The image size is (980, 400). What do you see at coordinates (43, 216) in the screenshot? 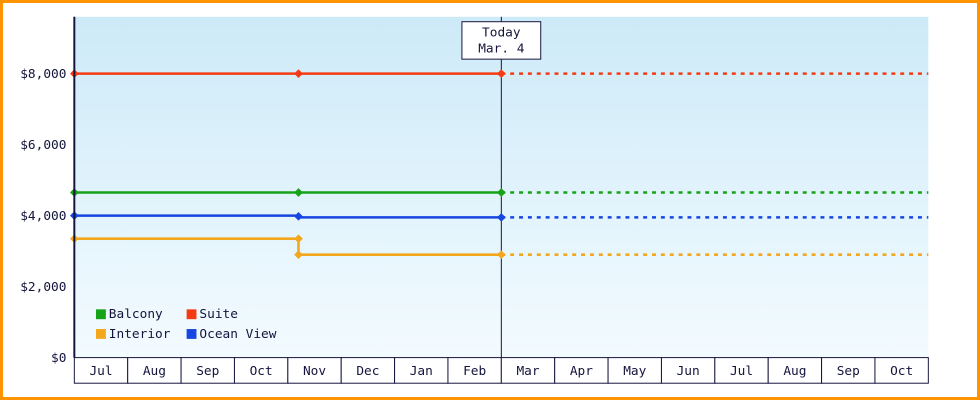
I see `y-tick-label: $4,000` at bounding box center [43, 216].